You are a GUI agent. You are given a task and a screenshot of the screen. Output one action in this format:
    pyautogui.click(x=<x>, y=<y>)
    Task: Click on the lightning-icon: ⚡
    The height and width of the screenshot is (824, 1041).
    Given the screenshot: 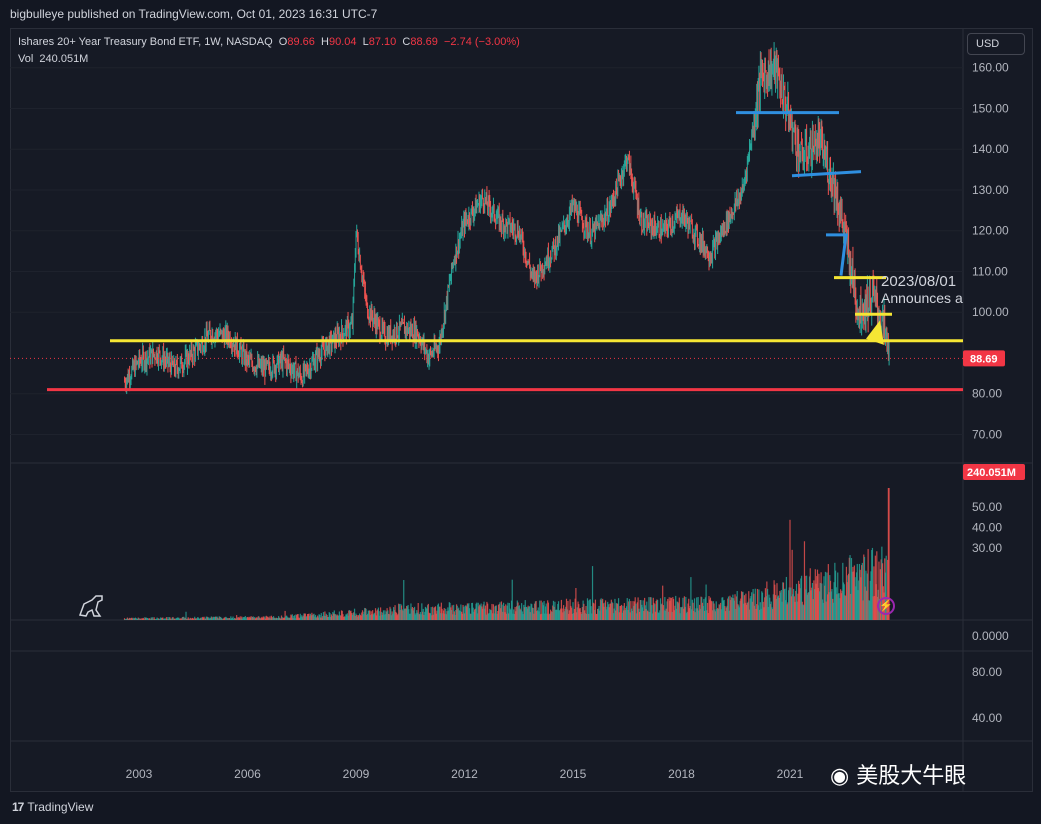 What is the action you would take?
    pyautogui.click(x=886, y=606)
    